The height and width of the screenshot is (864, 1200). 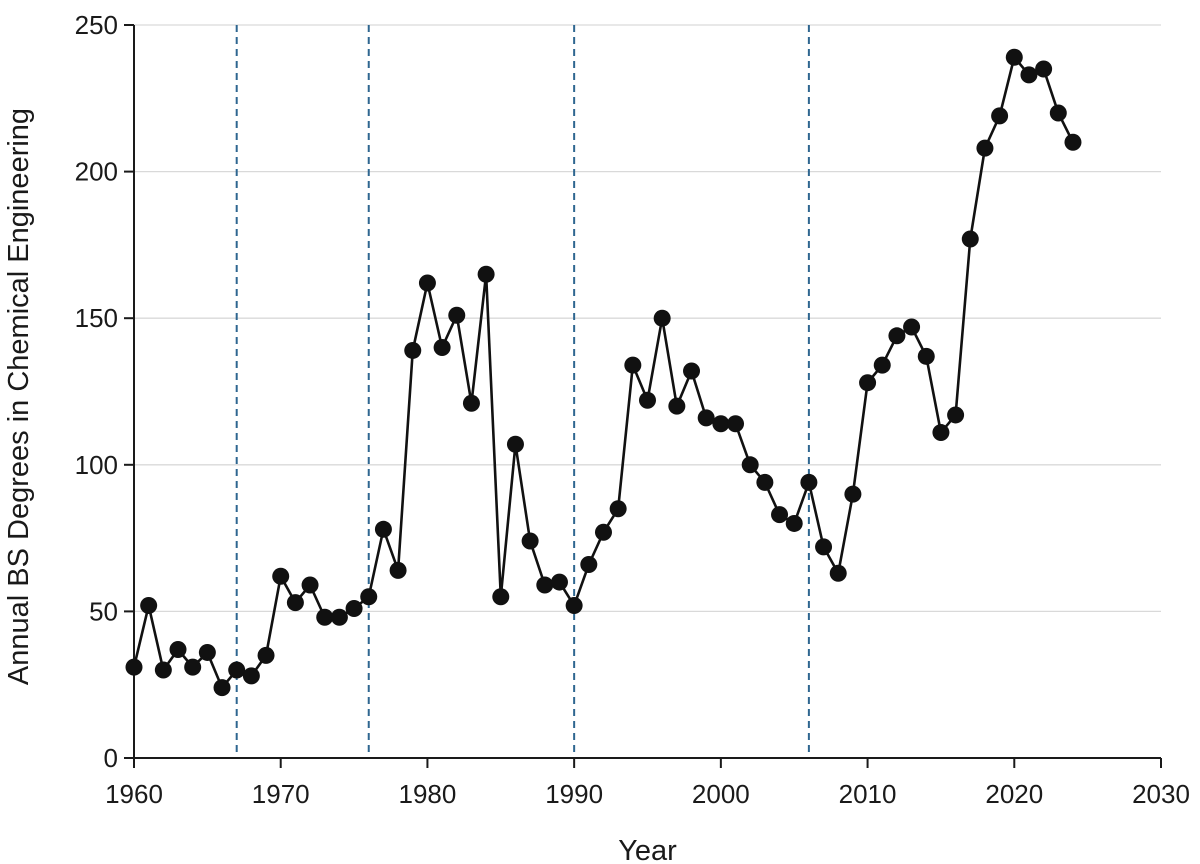 What do you see at coordinates (868, 383) in the screenshot?
I see `data-point-2010` at bounding box center [868, 383].